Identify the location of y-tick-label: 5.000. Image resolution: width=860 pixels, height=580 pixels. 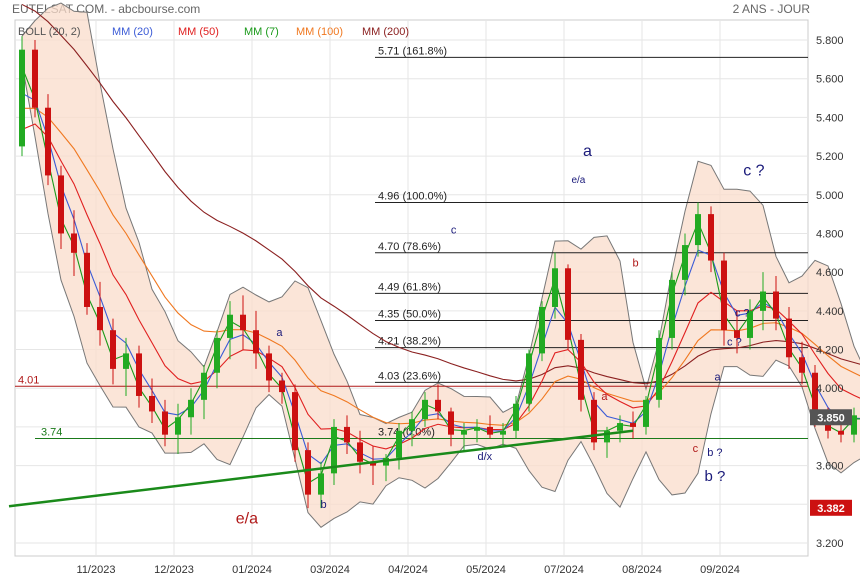
(830, 196).